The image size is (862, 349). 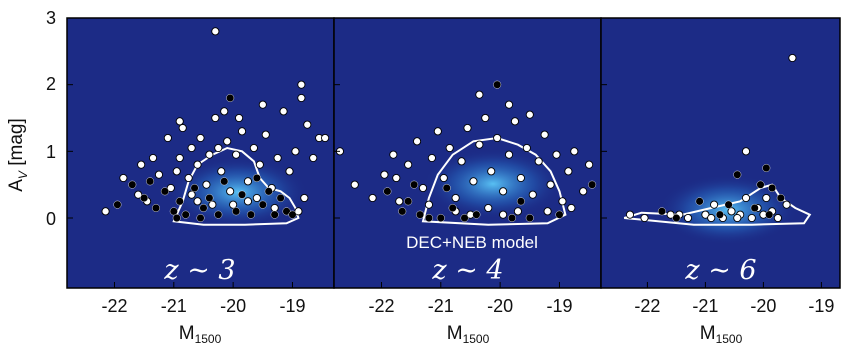 I want to click on x-tick-label: -21, so click(x=705, y=306).